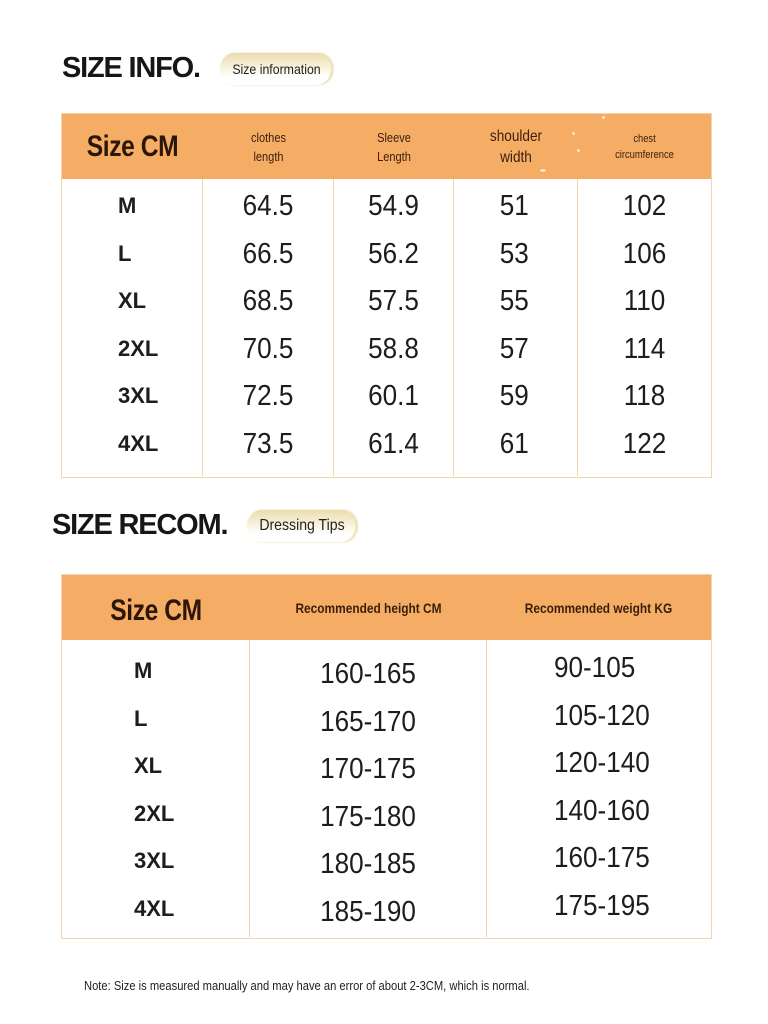 This screenshot has width=768, height=1024. Describe the element at coordinates (644, 348) in the screenshot. I see `chest-value: 114` at that location.